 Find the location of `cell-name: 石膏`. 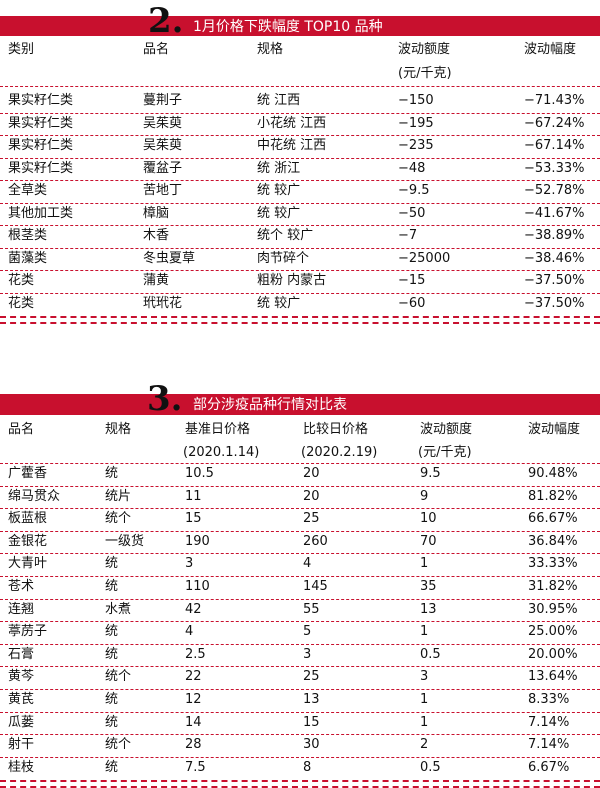

cell-name: 石膏 is located at coordinates (21, 654).